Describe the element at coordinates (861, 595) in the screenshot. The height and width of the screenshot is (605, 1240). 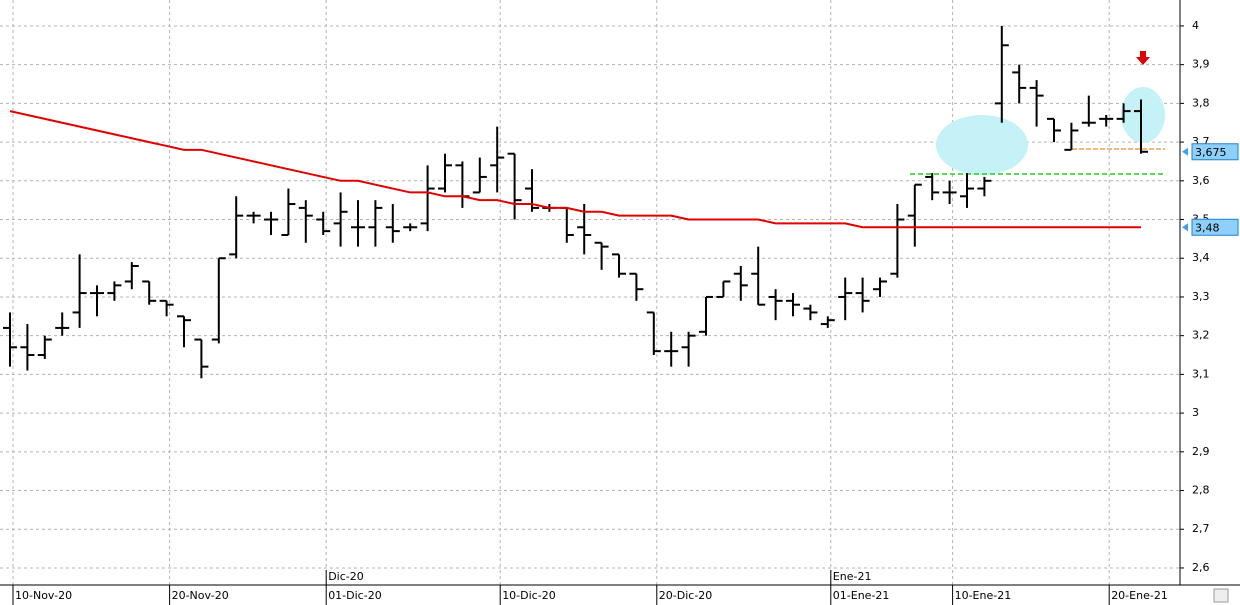
I see `x-tick-label: 01-Ene-21` at that location.